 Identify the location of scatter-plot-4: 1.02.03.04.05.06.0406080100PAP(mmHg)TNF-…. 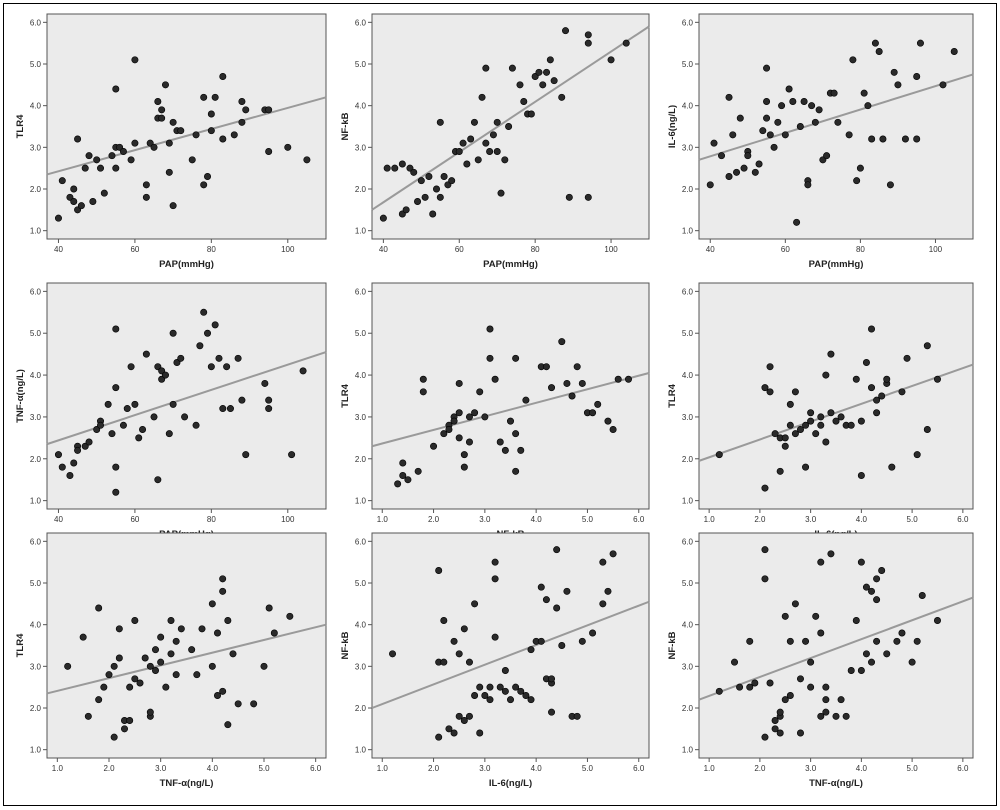
(171, 411).